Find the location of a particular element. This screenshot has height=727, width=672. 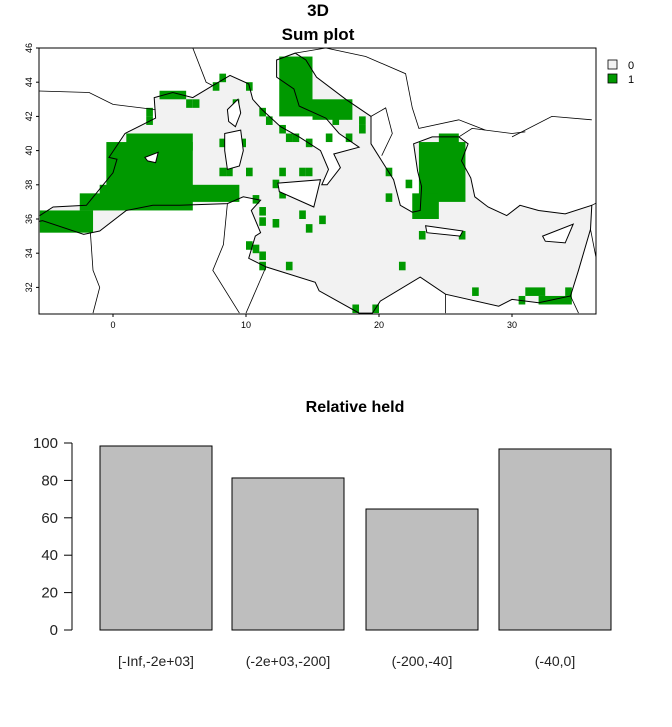

island-mallorca is located at coordinates (151, 157).